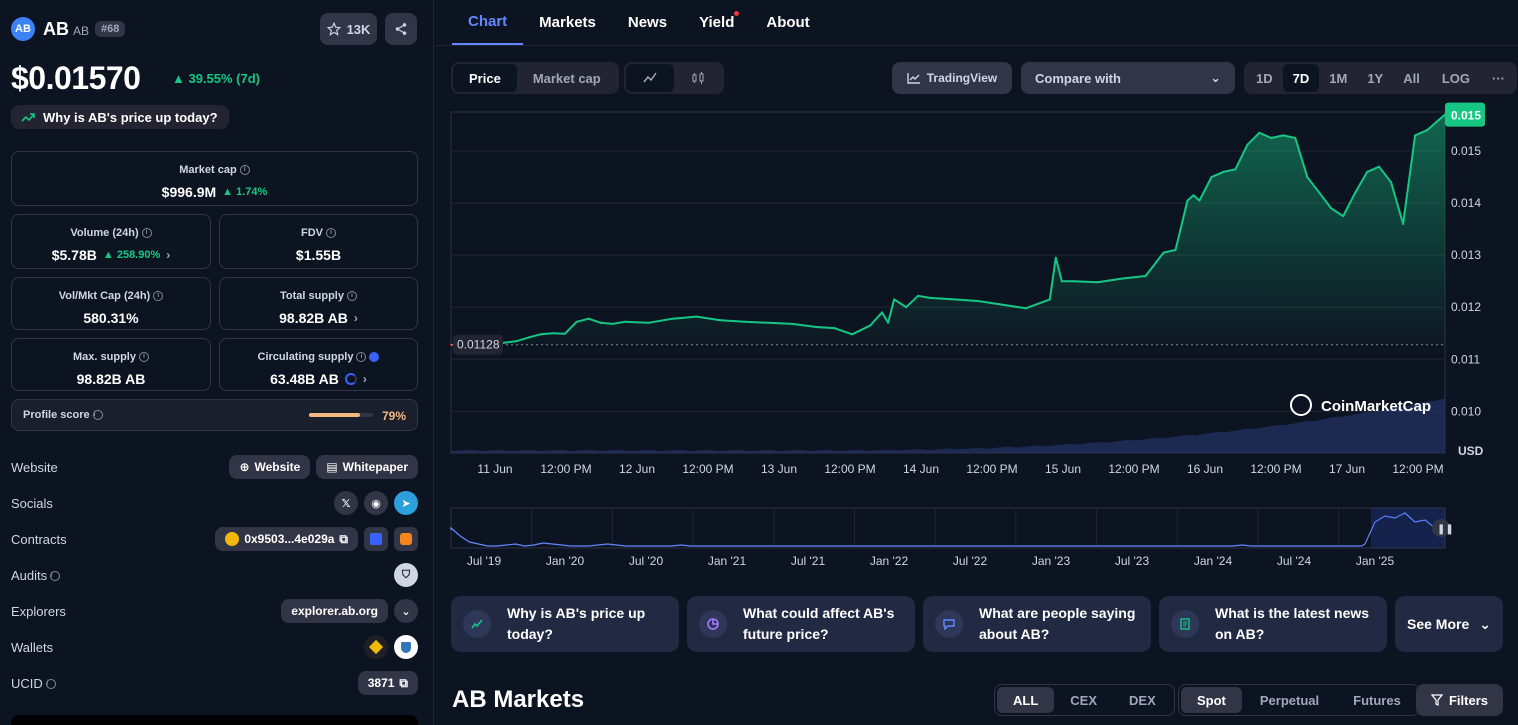 This screenshot has width=1518, height=725. Describe the element at coordinates (1037, 624) in the screenshot. I see `question-card-people-saying: What are people saying about AB?` at that location.